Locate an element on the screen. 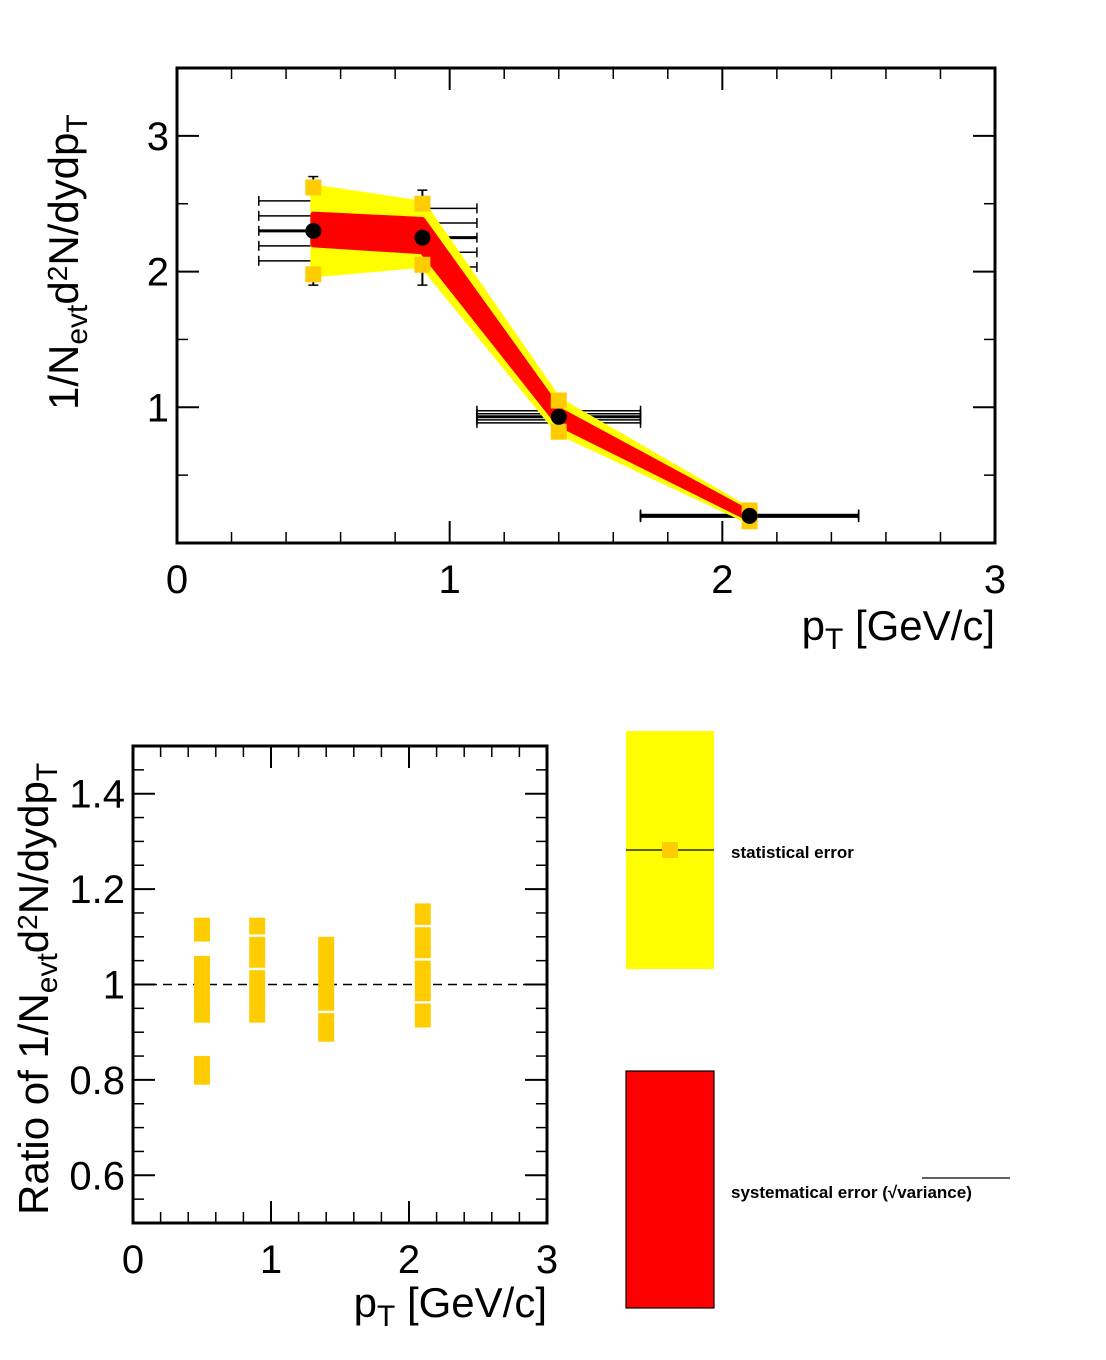 Image resolution: width=1106 pixels, height=1360 pixels. spectrum-plot-area is located at coordinates (559, 352).